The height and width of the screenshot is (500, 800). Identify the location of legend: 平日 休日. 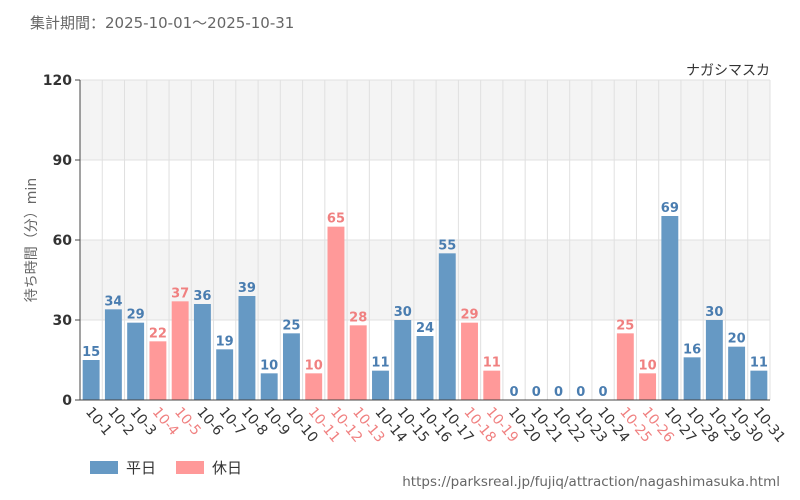
(166, 467).